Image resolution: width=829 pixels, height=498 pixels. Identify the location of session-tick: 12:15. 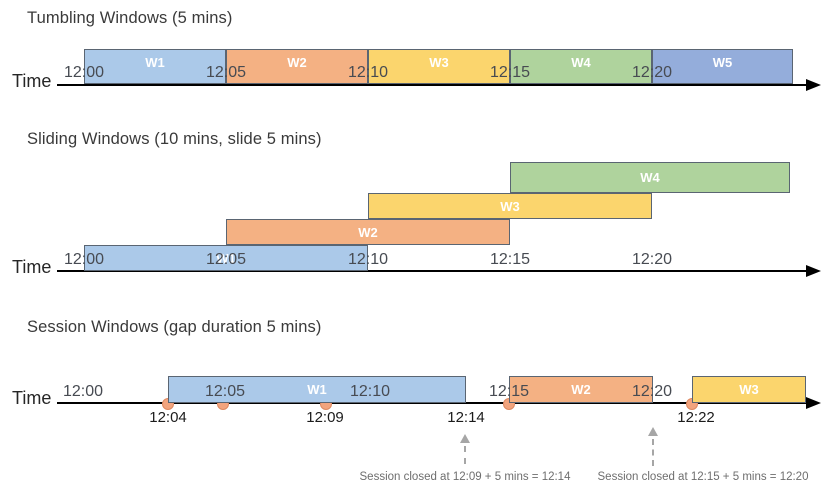
(509, 391).